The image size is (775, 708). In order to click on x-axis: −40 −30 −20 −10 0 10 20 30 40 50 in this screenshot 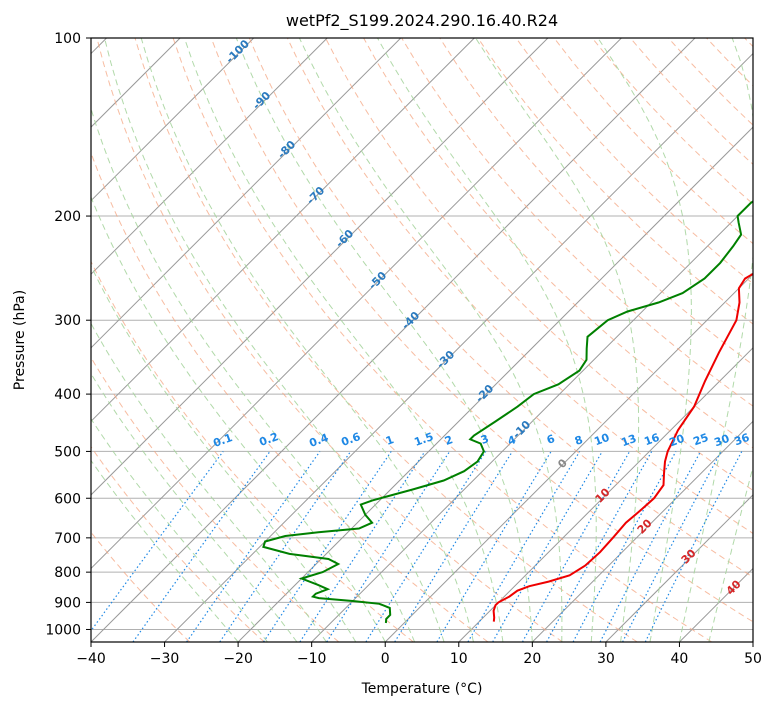, I will do `click(419, 654)`.